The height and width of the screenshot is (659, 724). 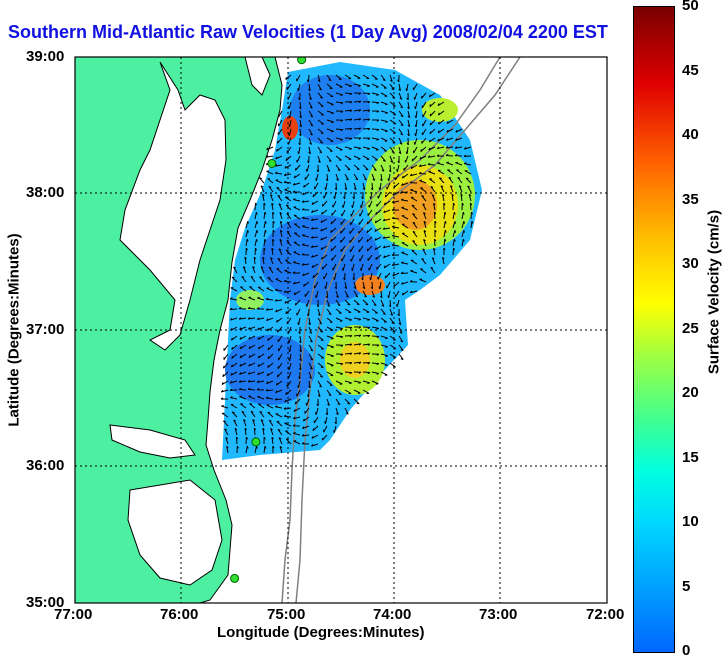 What do you see at coordinates (321, 632) in the screenshot?
I see `x-axis-label: Longitude (Degrees:Minutes)` at bounding box center [321, 632].